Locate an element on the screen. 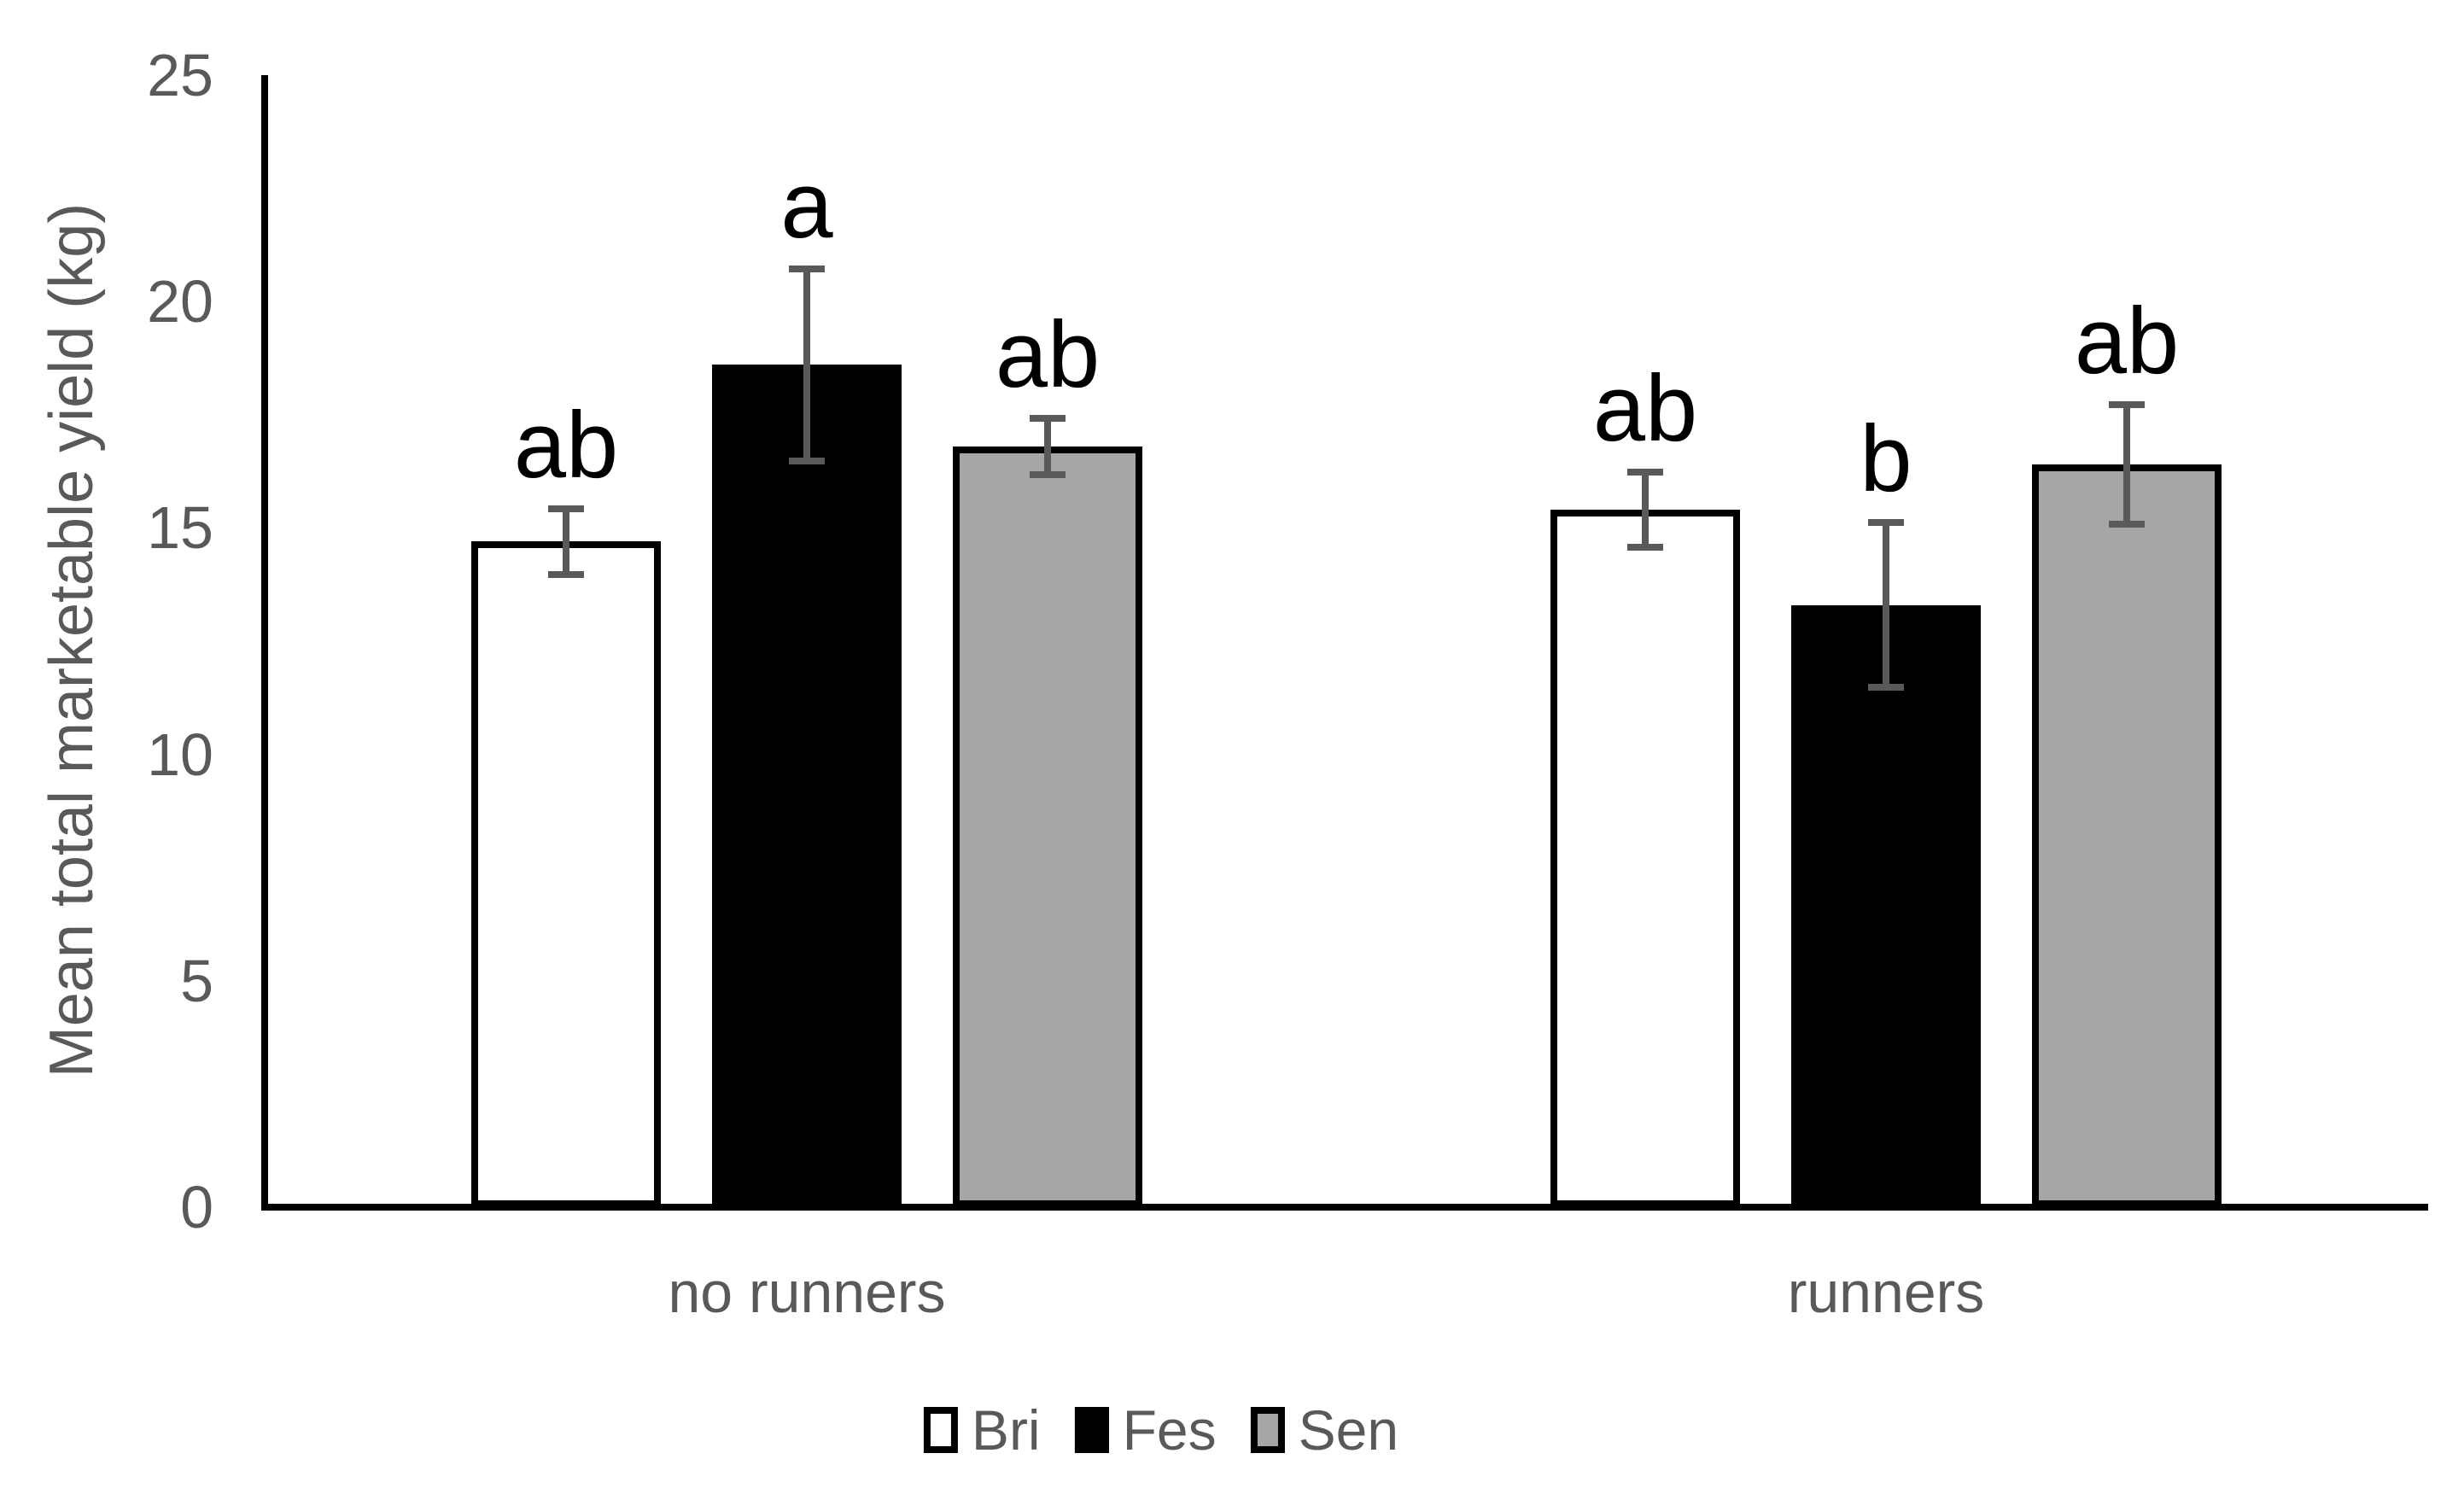 The height and width of the screenshot is (1500, 2464). error-bar-cap-bottom-fes-runners is located at coordinates (1886, 688).